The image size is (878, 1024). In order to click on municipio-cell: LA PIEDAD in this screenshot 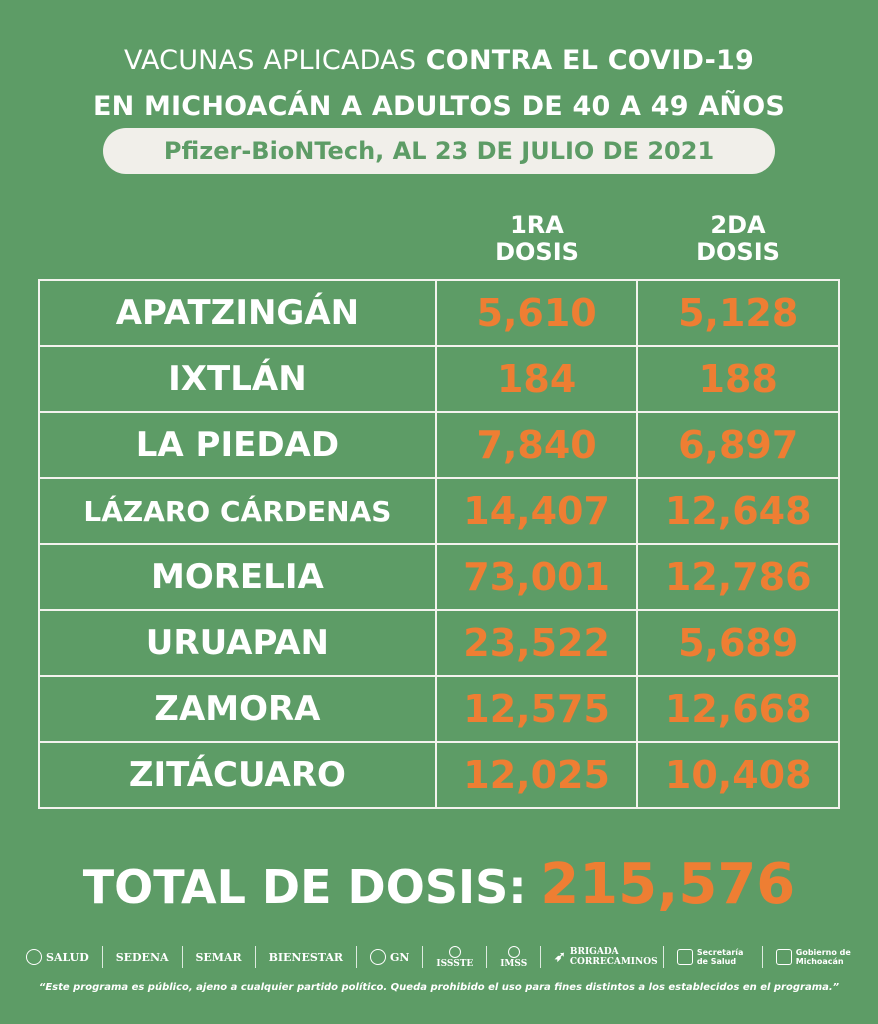, I will do `click(237, 445)`.